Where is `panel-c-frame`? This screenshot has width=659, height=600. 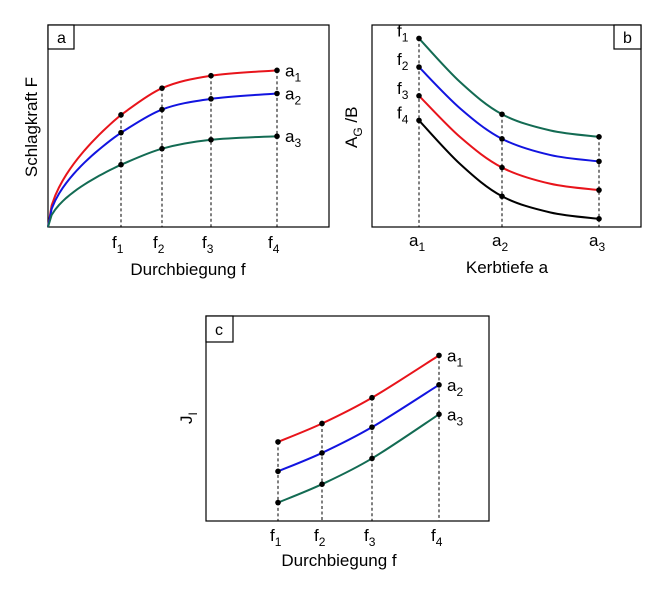
panel-c-frame is located at coordinates (347, 418).